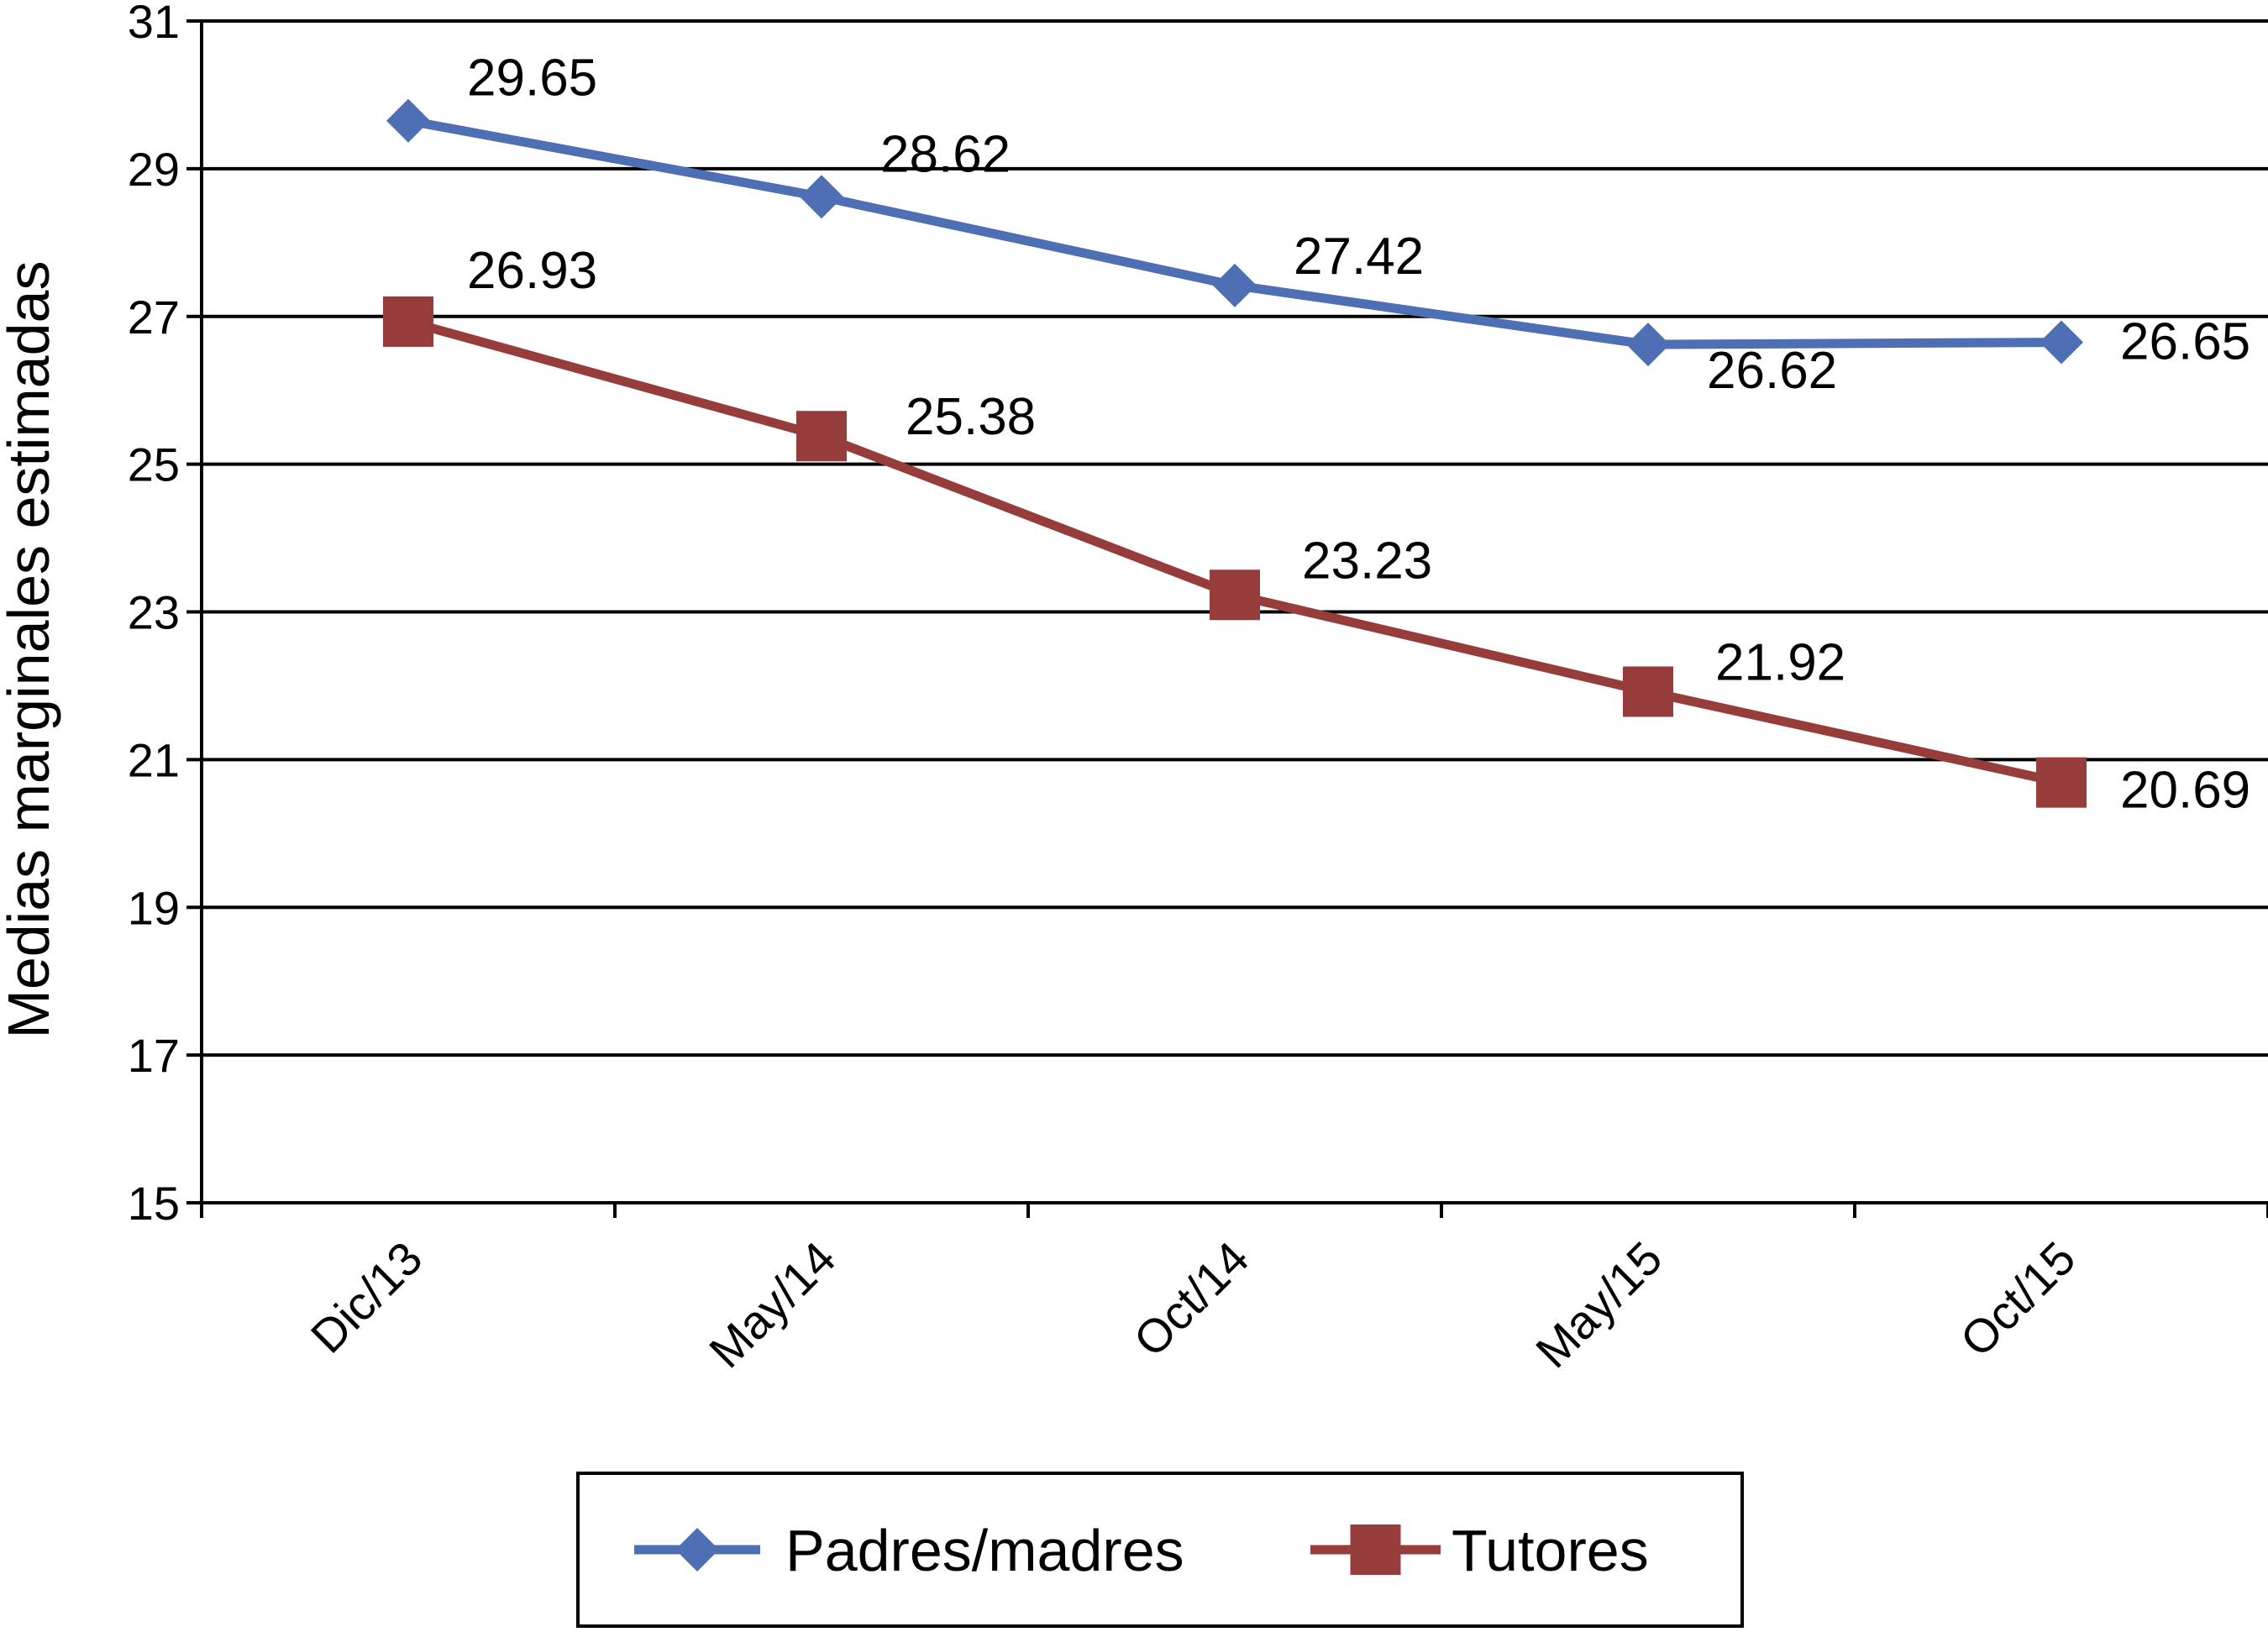 The height and width of the screenshot is (1632, 2268). What do you see at coordinates (971, 417) in the screenshot?
I see `data-label: 25.38` at bounding box center [971, 417].